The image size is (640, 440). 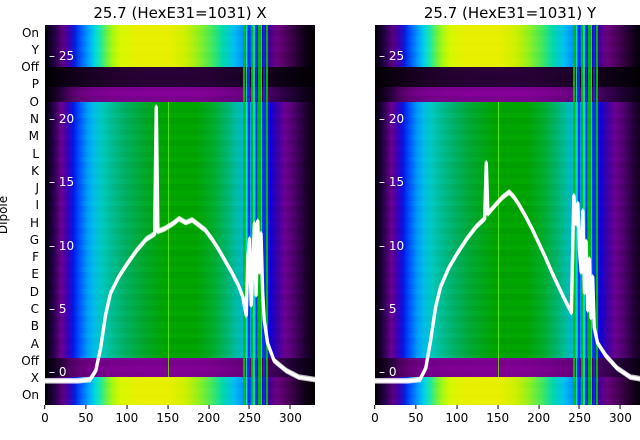 What do you see at coordinates (35, 84) in the screenshot?
I see `category-label: P` at bounding box center [35, 84].